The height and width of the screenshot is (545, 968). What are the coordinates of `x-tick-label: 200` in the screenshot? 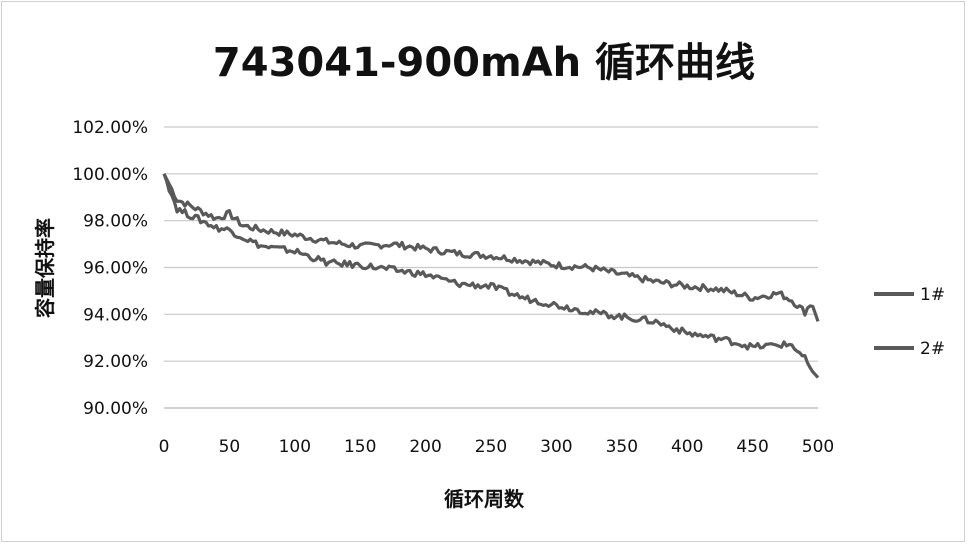 It's located at (425, 447).